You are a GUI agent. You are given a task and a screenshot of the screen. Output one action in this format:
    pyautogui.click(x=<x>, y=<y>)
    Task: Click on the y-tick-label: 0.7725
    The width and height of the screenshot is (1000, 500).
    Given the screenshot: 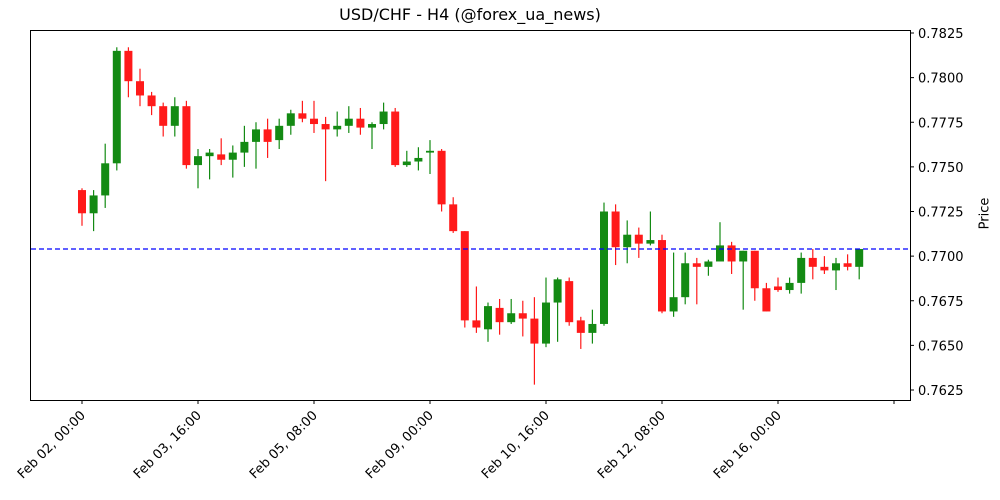 What is the action you would take?
    pyautogui.click(x=941, y=213)
    